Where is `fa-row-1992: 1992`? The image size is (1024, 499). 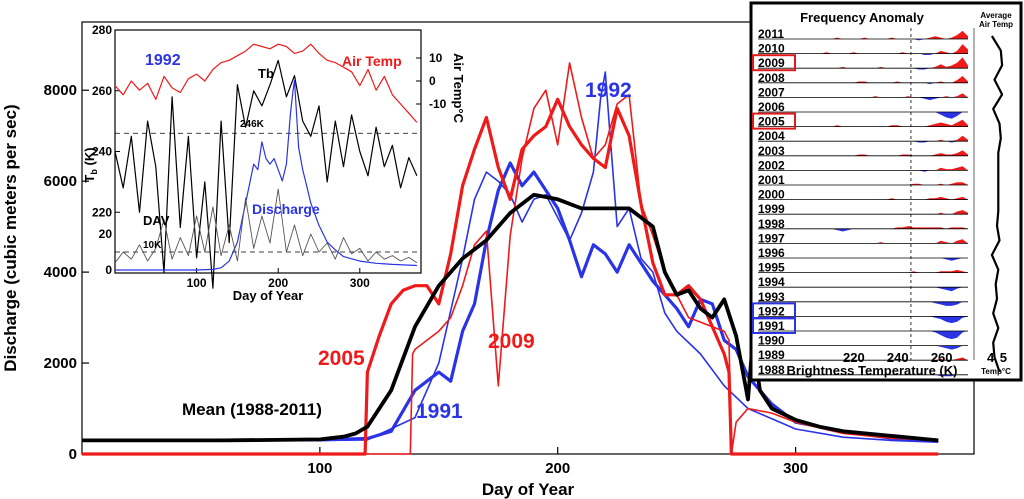 fa-row-1992: 1992 is located at coordinates (860, 313).